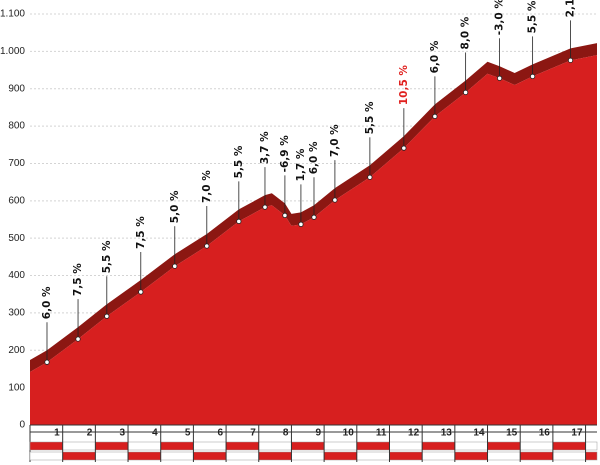 Image resolution: width=600 pixels, height=465 pixels. I want to click on x-tick-label: 8, so click(286, 433).